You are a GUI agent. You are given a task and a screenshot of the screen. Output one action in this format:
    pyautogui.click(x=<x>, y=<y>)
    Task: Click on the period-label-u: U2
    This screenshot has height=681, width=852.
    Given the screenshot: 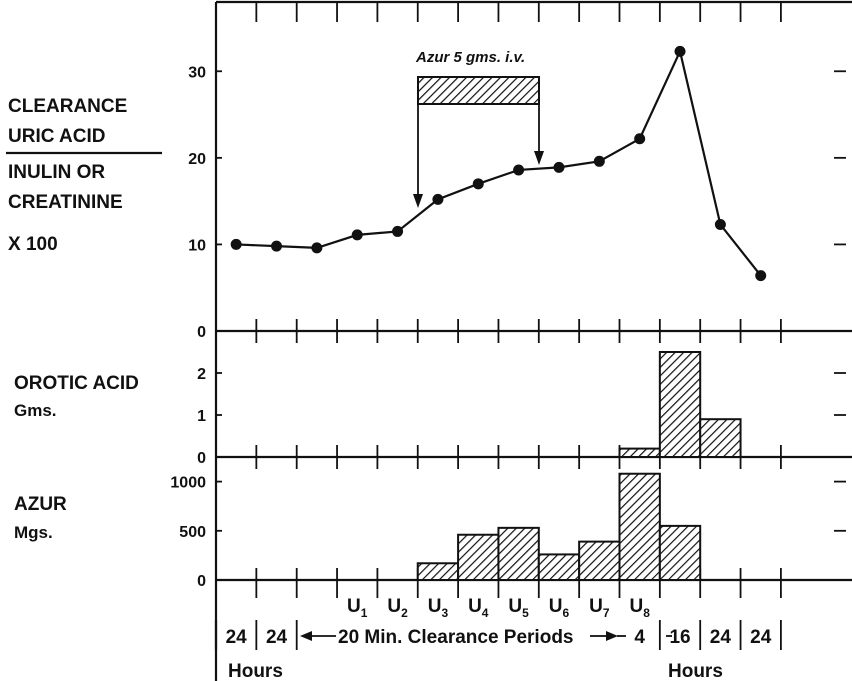 What is the action you would take?
    pyautogui.click(x=397, y=608)
    